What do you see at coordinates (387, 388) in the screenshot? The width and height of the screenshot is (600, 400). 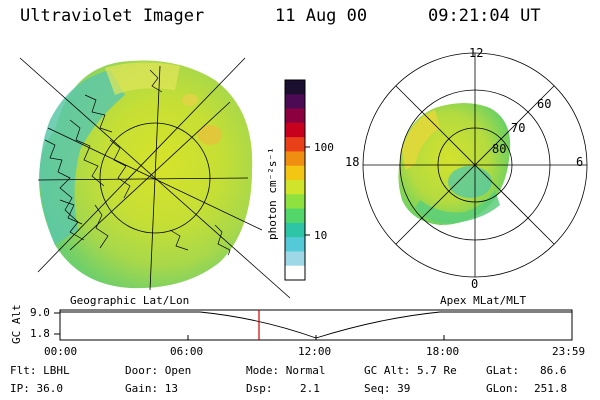 I see `seq-label: Seq: 39` at bounding box center [387, 388].